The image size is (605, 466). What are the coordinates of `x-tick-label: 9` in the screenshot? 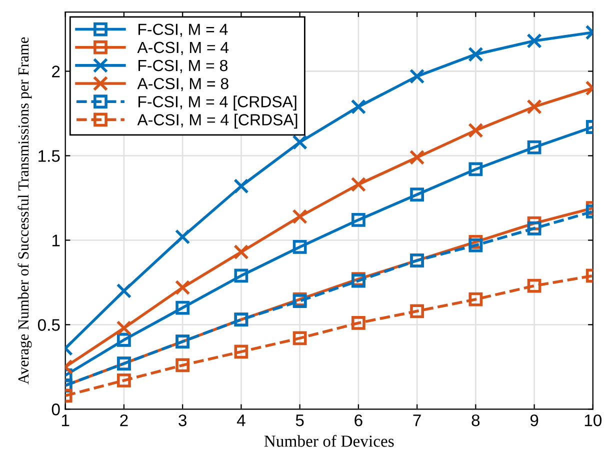 It's located at (534, 420).